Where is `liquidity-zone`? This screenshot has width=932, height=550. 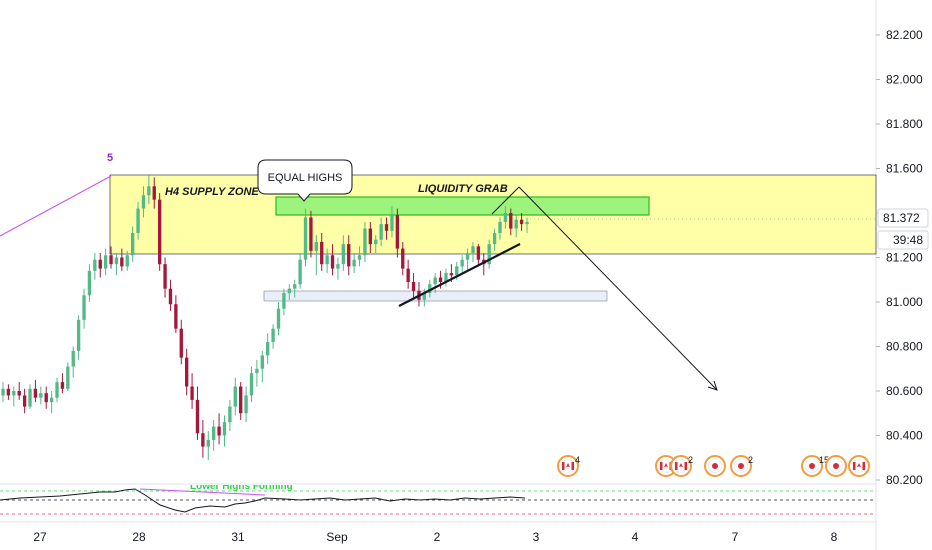 liquidity-zone is located at coordinates (462, 206).